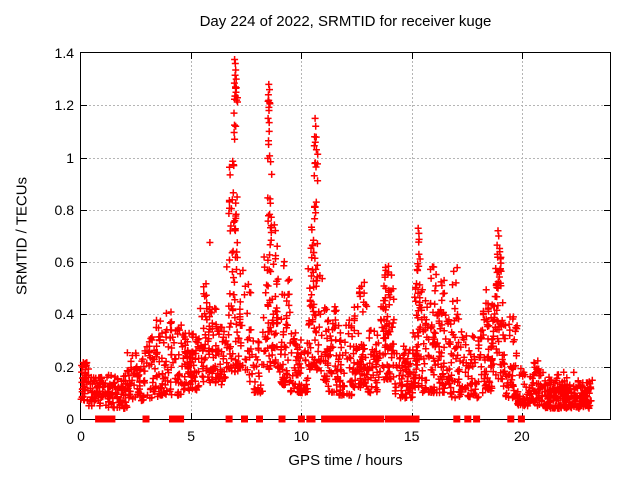 The height and width of the screenshot is (480, 640). What do you see at coordinates (64, 262) in the screenshot?
I see `y-tick-label: 0.6` at bounding box center [64, 262].